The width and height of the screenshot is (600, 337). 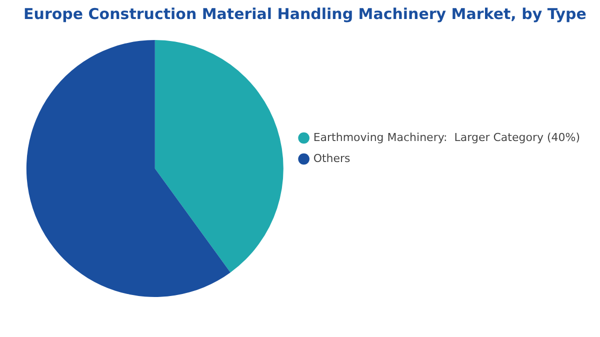 I want to click on legend-label: Earthmoving Machinery: Larger Category (40%), so click(x=446, y=137).